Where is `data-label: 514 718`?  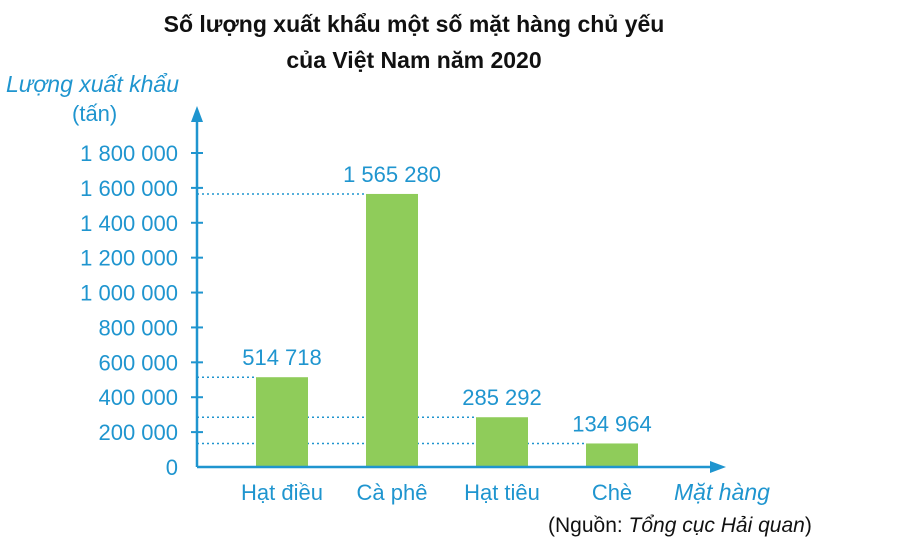 data-label: 514 718 is located at coordinates (282, 357).